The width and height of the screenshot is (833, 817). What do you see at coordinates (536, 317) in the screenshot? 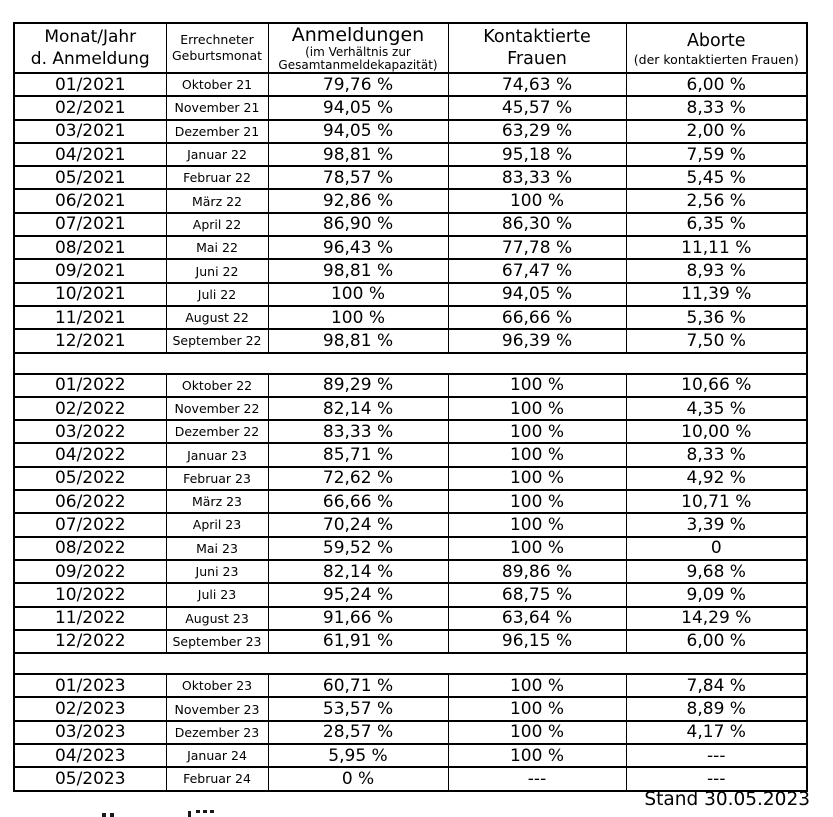
I see `cell-kontaktierte-frauen: 66,66 %` at bounding box center [536, 317].